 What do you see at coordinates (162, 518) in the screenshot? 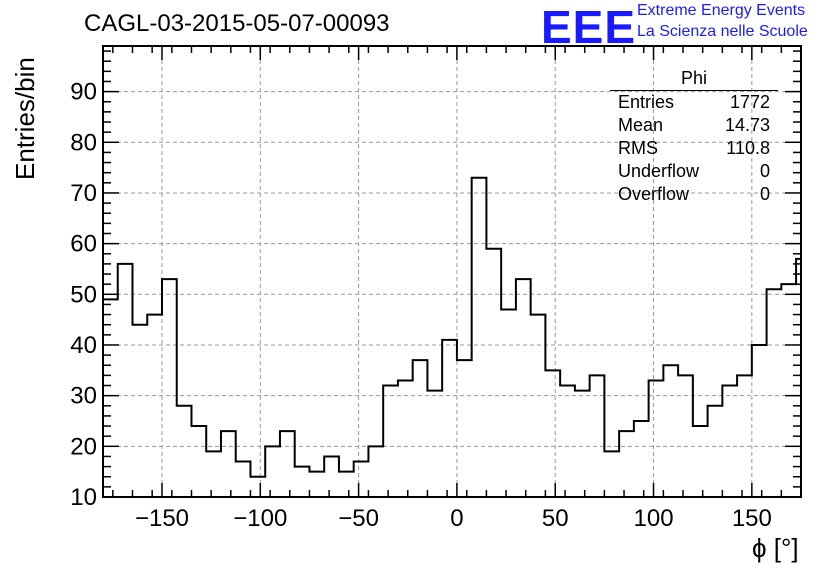
I see `x-tick-label: −150` at bounding box center [162, 518].